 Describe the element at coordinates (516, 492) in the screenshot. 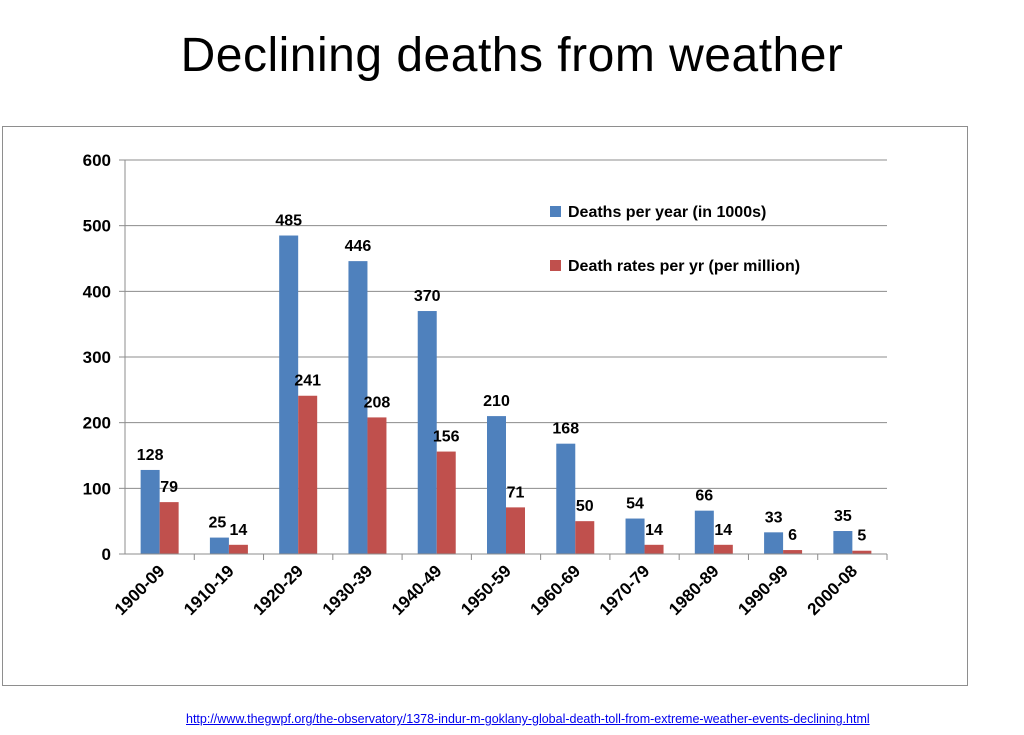

I see `data-label-death-rate: 71` at that location.